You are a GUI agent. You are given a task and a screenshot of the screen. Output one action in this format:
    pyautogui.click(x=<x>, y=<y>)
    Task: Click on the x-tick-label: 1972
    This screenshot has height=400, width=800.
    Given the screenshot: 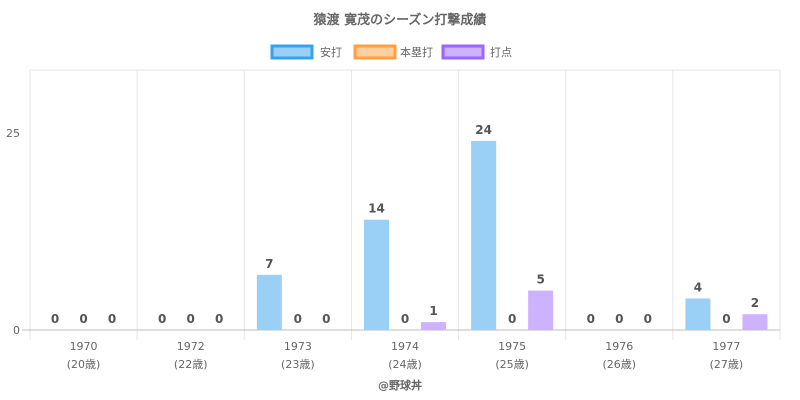 What is the action you would take?
    pyautogui.click(x=191, y=346)
    